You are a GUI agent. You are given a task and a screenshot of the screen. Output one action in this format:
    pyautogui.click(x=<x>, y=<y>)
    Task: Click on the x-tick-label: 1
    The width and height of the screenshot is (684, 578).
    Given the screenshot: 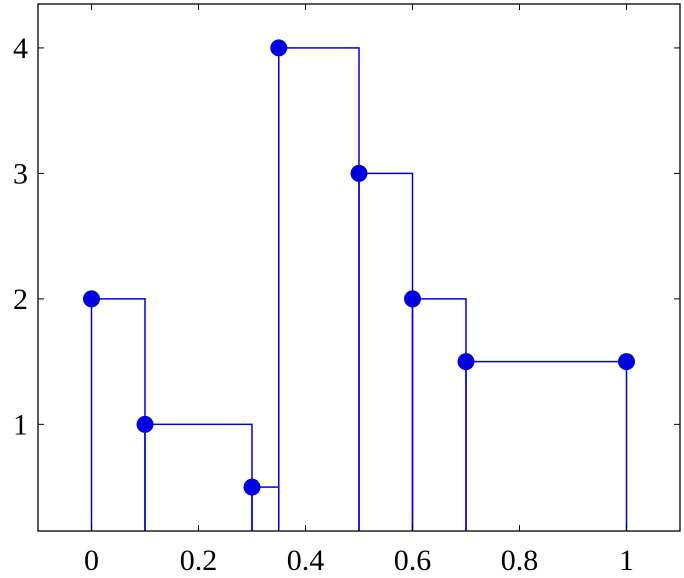 What is the action you would take?
    pyautogui.click(x=626, y=560)
    